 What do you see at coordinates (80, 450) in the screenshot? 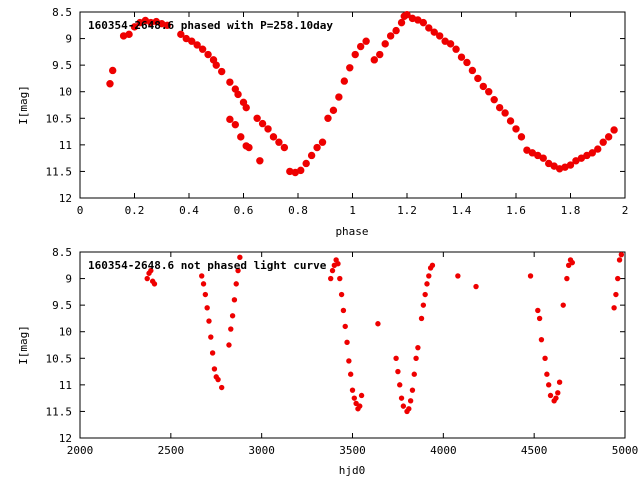
I see `unphased-x-tick-label: 2000` at bounding box center [80, 450].